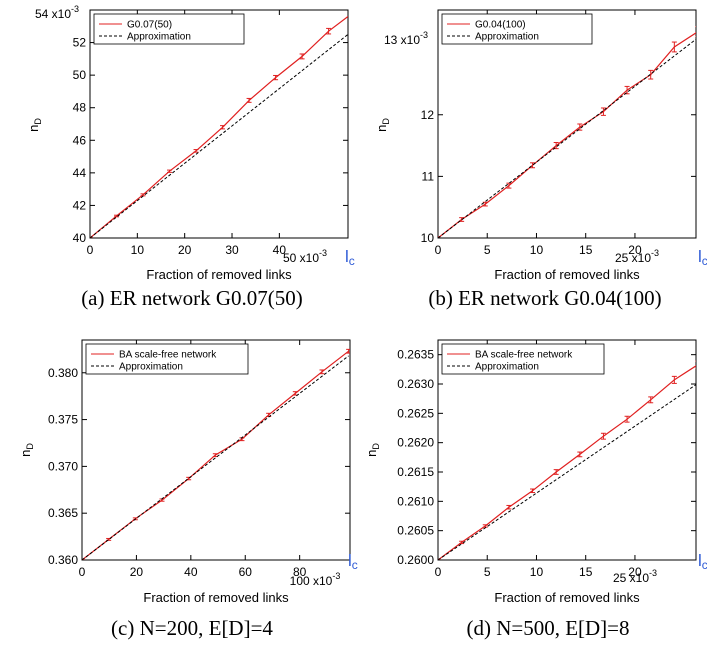 The image size is (707, 650). What do you see at coordinates (428, 115) in the screenshot?
I see `y-tick-label: 12` at bounding box center [428, 115].